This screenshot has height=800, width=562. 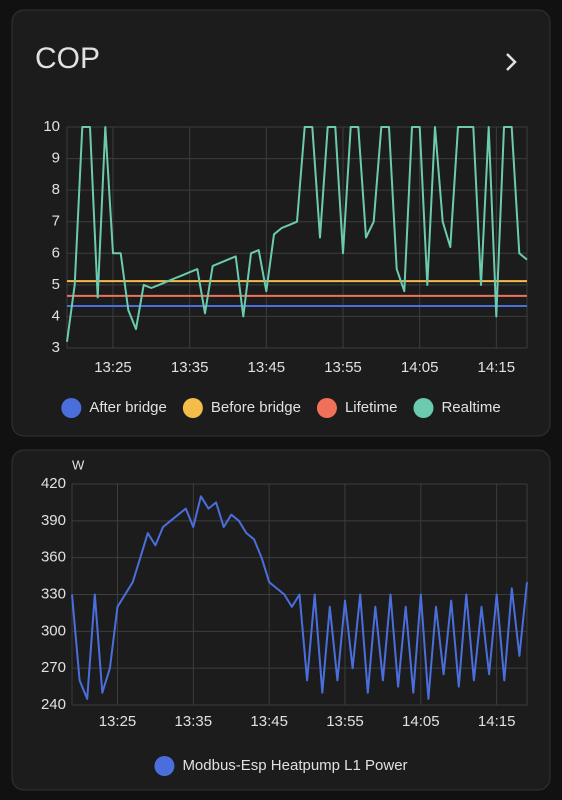 What do you see at coordinates (56, 158) in the screenshot?
I see `y-tick-label: 9` at bounding box center [56, 158].